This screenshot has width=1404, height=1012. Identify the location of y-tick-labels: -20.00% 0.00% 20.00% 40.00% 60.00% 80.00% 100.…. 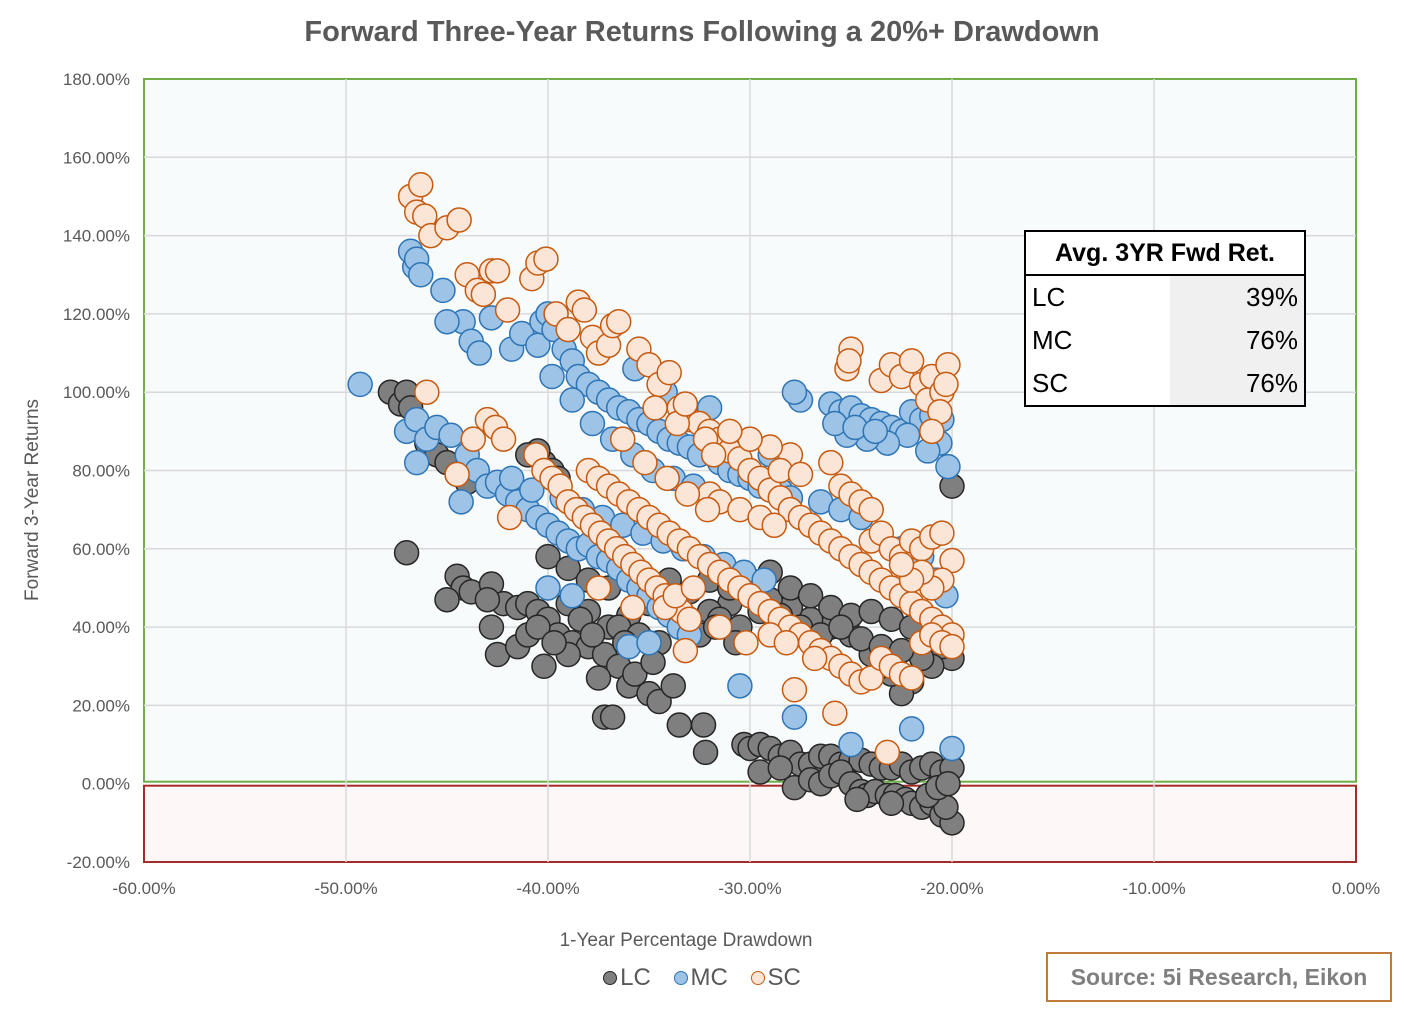
(96, 471).